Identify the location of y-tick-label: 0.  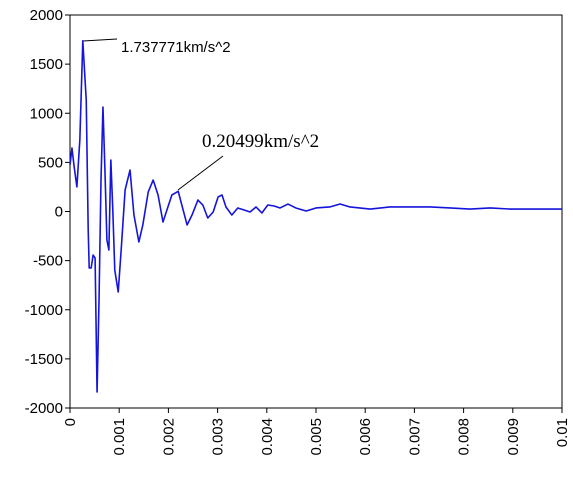
(59, 212).